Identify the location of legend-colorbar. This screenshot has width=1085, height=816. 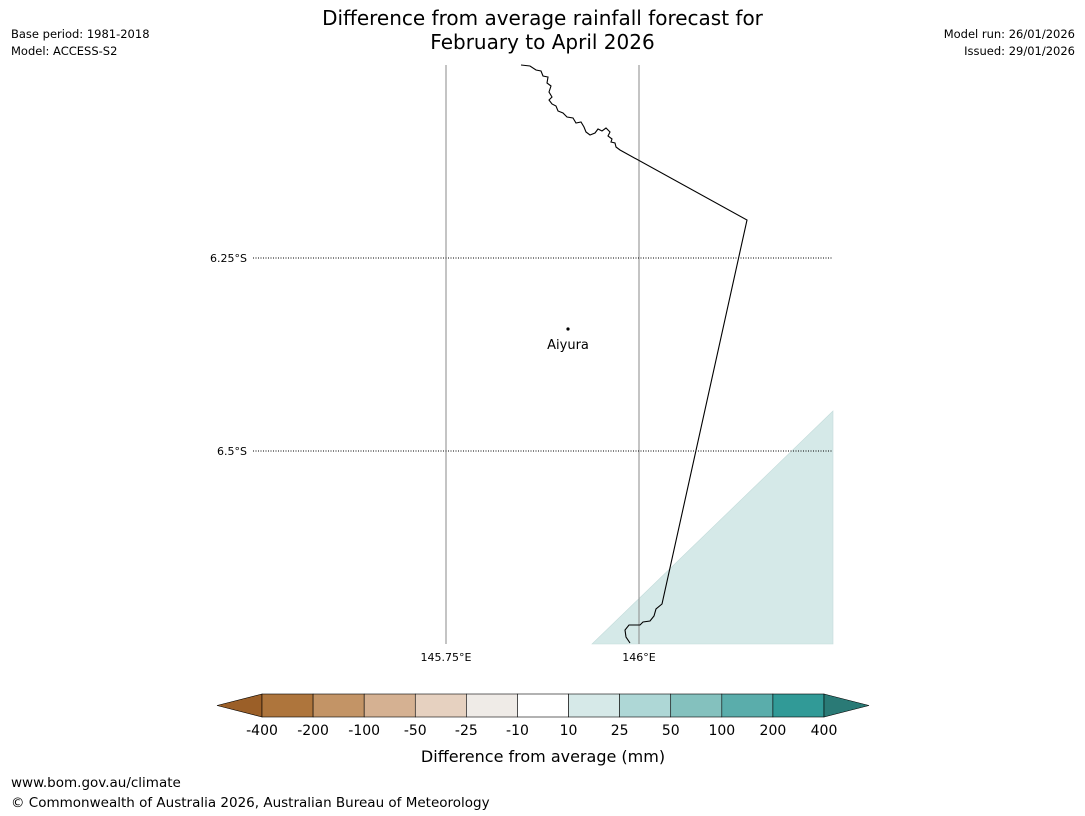
(543, 705).